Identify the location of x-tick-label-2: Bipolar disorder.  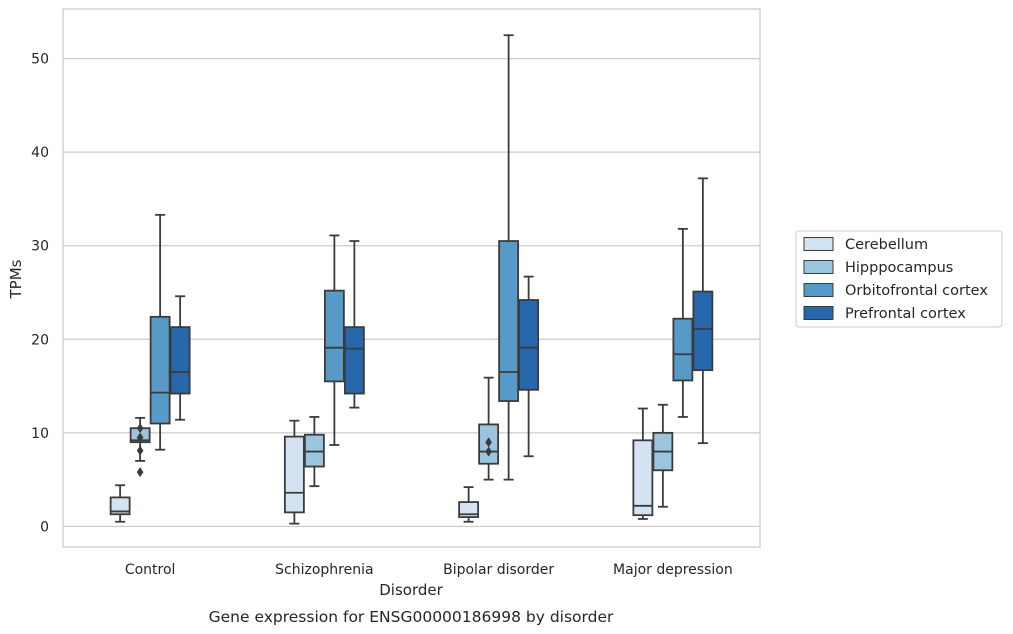
(498, 570).